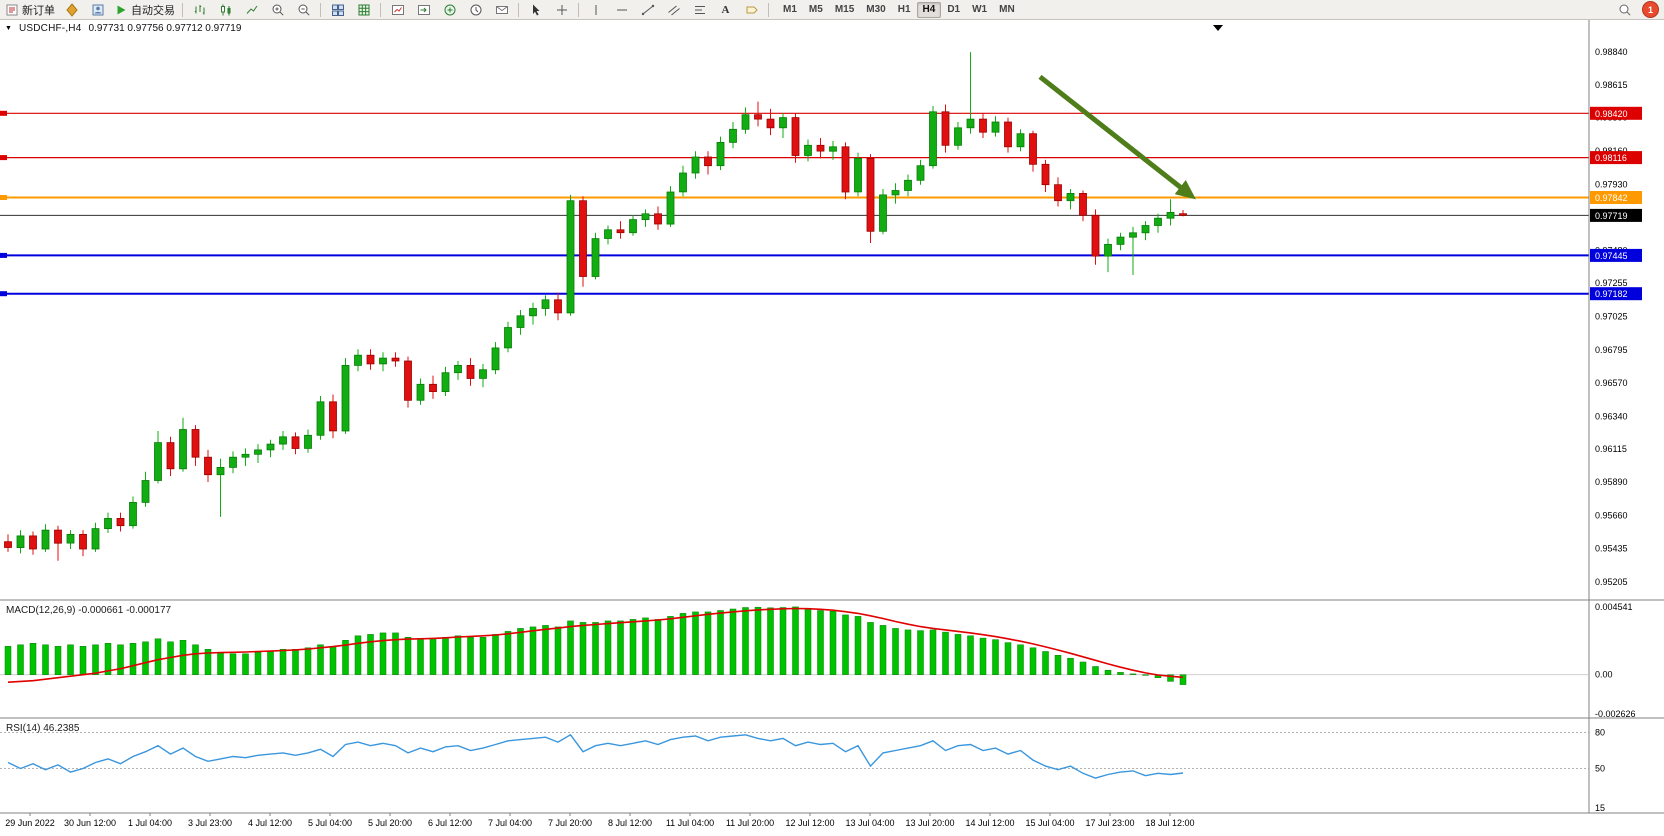 The width and height of the screenshot is (1664, 836). What do you see at coordinates (121, 9) in the screenshot?
I see `play-icon` at bounding box center [121, 9].